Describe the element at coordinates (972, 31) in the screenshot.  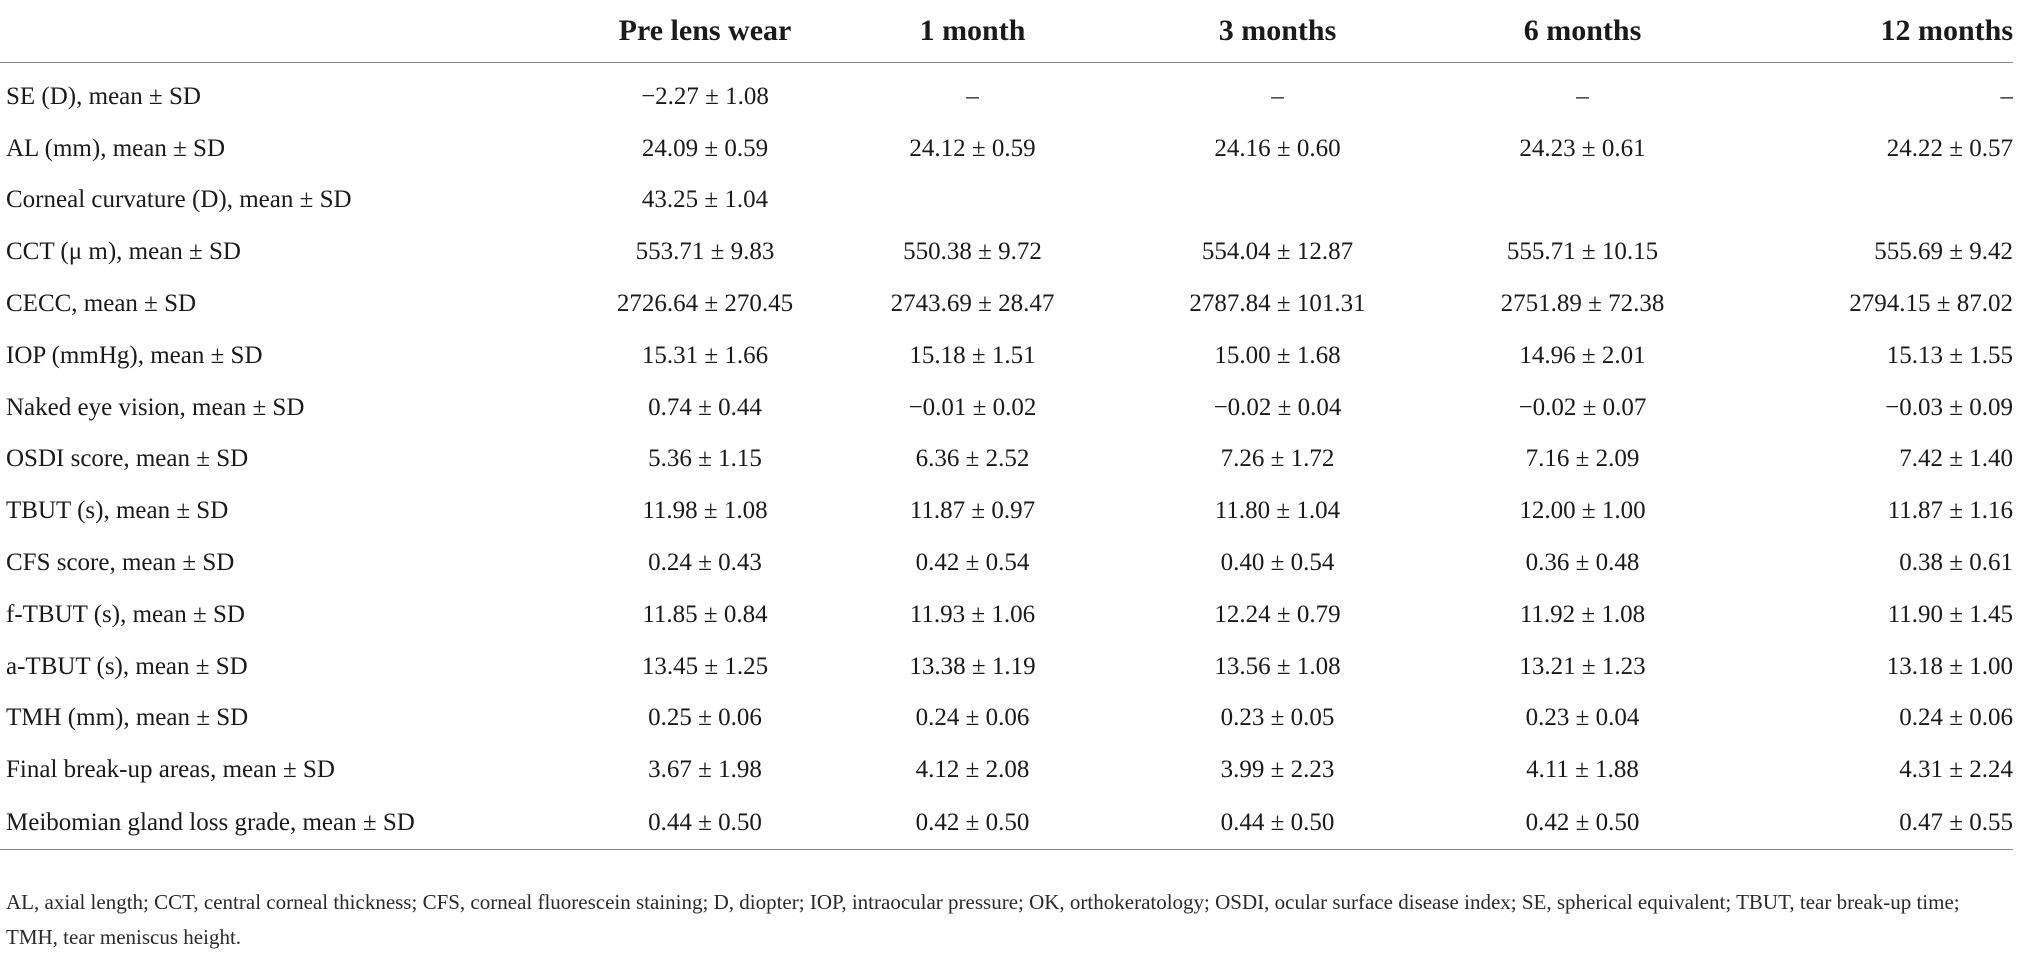
I see `header-cell-1-month: 1 month` at that location.